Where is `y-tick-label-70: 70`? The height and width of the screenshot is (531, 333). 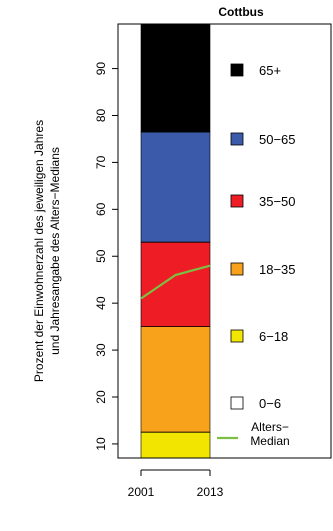 y-tick-label-70: 70 is located at coordinates (101, 162).